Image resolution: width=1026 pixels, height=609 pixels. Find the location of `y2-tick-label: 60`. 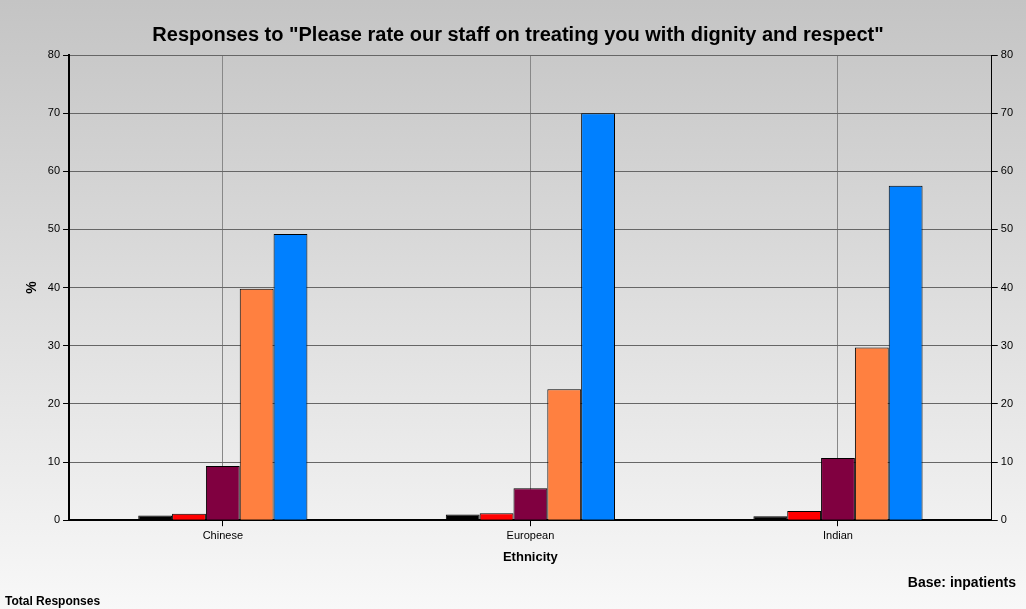

y2-tick-label: 60 is located at coordinates (1007, 170).